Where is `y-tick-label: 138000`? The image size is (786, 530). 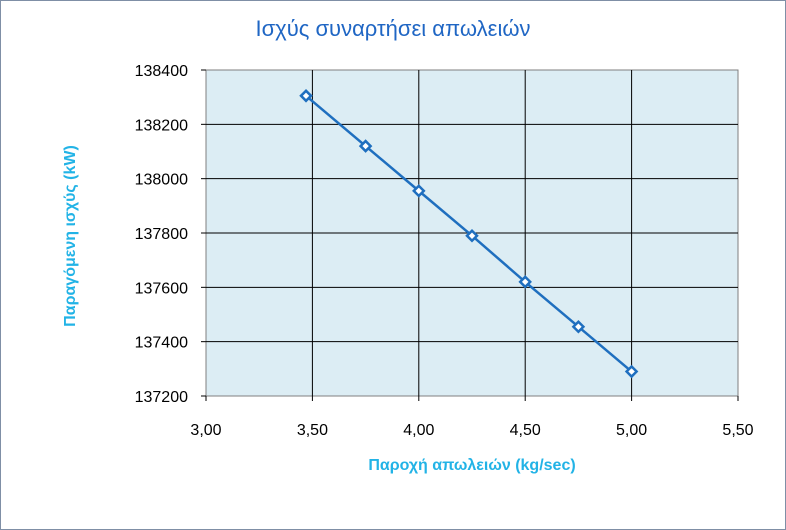 y-tick-label: 138000 is located at coordinates (161, 180).